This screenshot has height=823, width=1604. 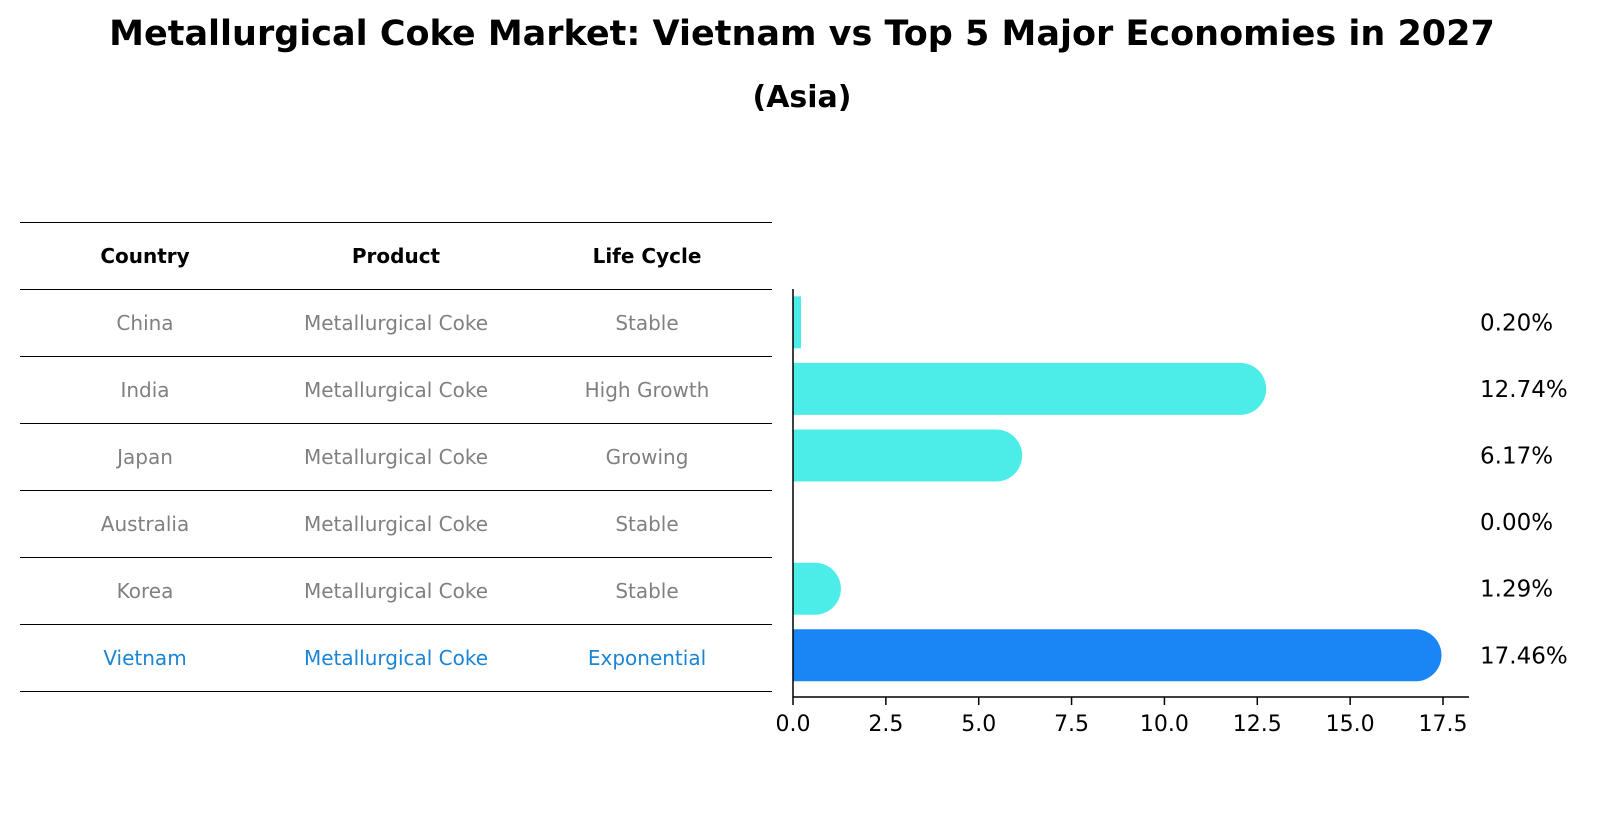 I want to click on table-row: Korea Metallurgical Coke Stable, so click(x=396, y=591).